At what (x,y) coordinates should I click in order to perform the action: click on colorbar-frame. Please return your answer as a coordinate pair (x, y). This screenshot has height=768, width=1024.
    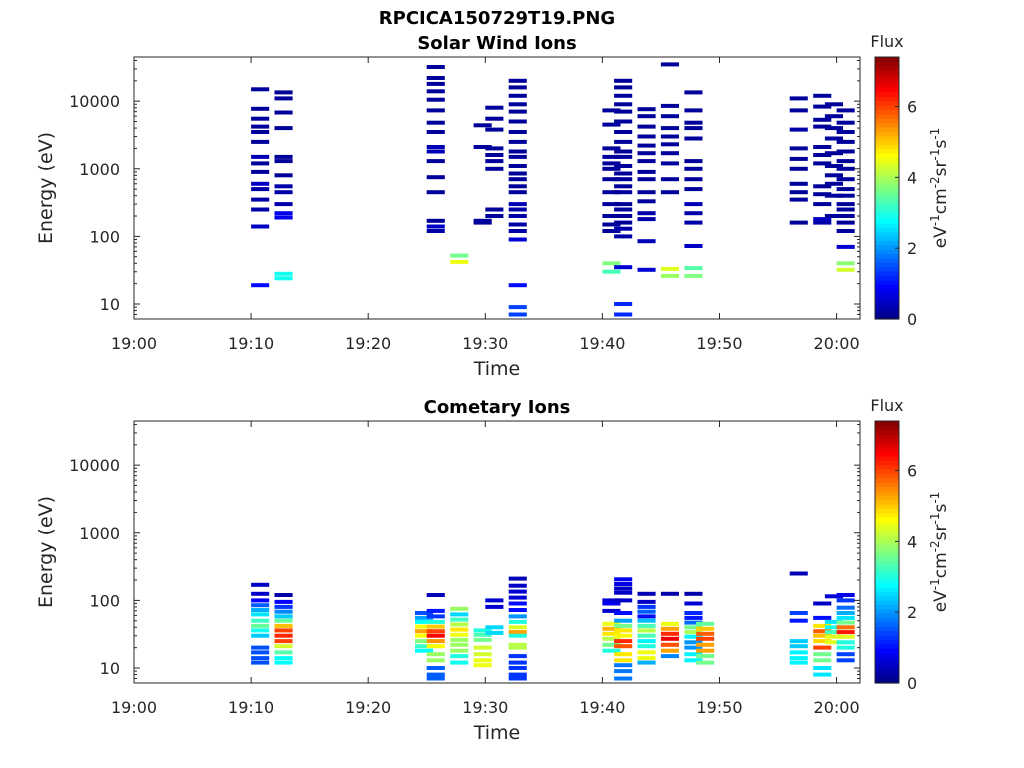
    Looking at the image, I should click on (887, 552).